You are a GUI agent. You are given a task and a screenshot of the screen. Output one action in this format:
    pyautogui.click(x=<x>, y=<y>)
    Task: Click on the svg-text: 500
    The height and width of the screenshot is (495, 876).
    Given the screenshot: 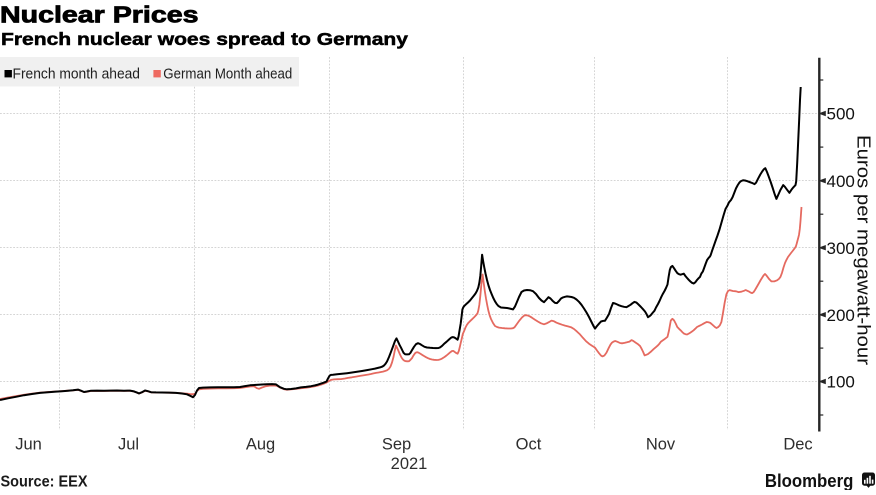 What is the action you would take?
    pyautogui.click(x=841, y=114)
    